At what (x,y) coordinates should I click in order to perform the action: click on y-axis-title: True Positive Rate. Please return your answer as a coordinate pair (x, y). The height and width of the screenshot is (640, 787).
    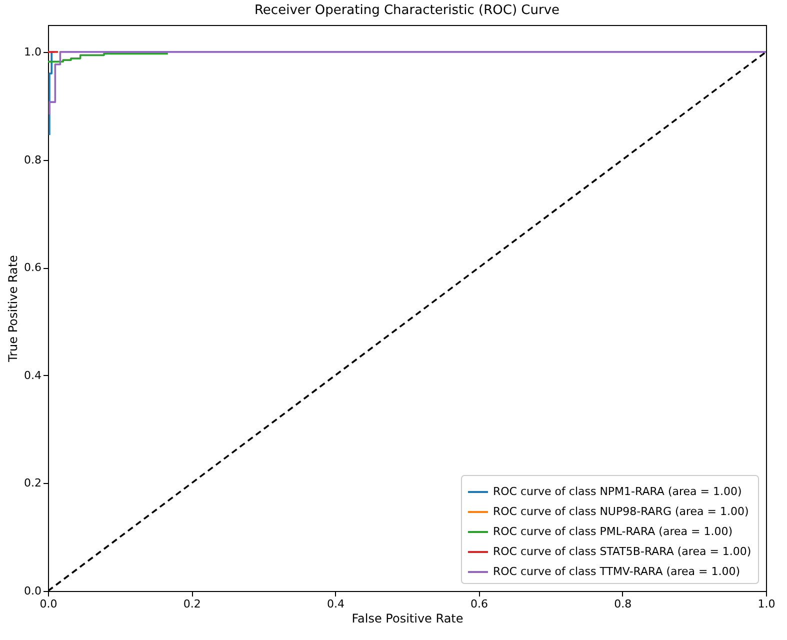
    Looking at the image, I should click on (13, 309).